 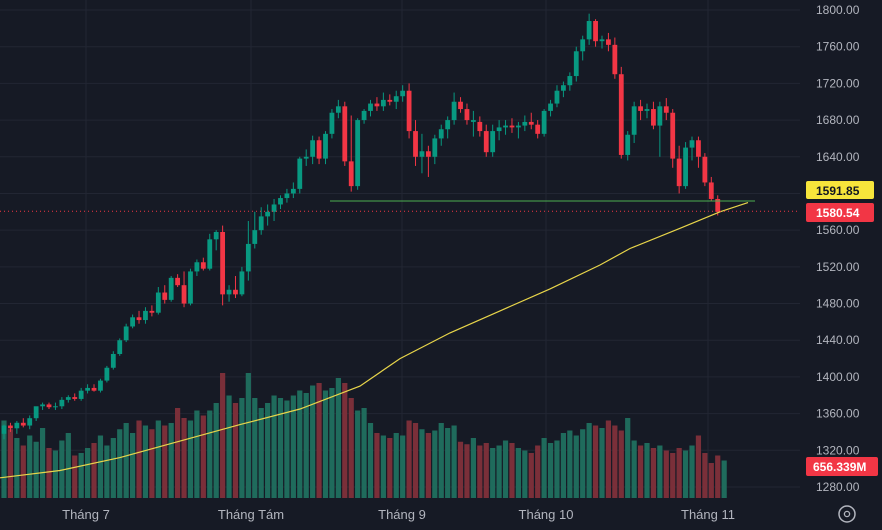 I want to click on volume-badge: 656.339M, so click(x=842, y=466).